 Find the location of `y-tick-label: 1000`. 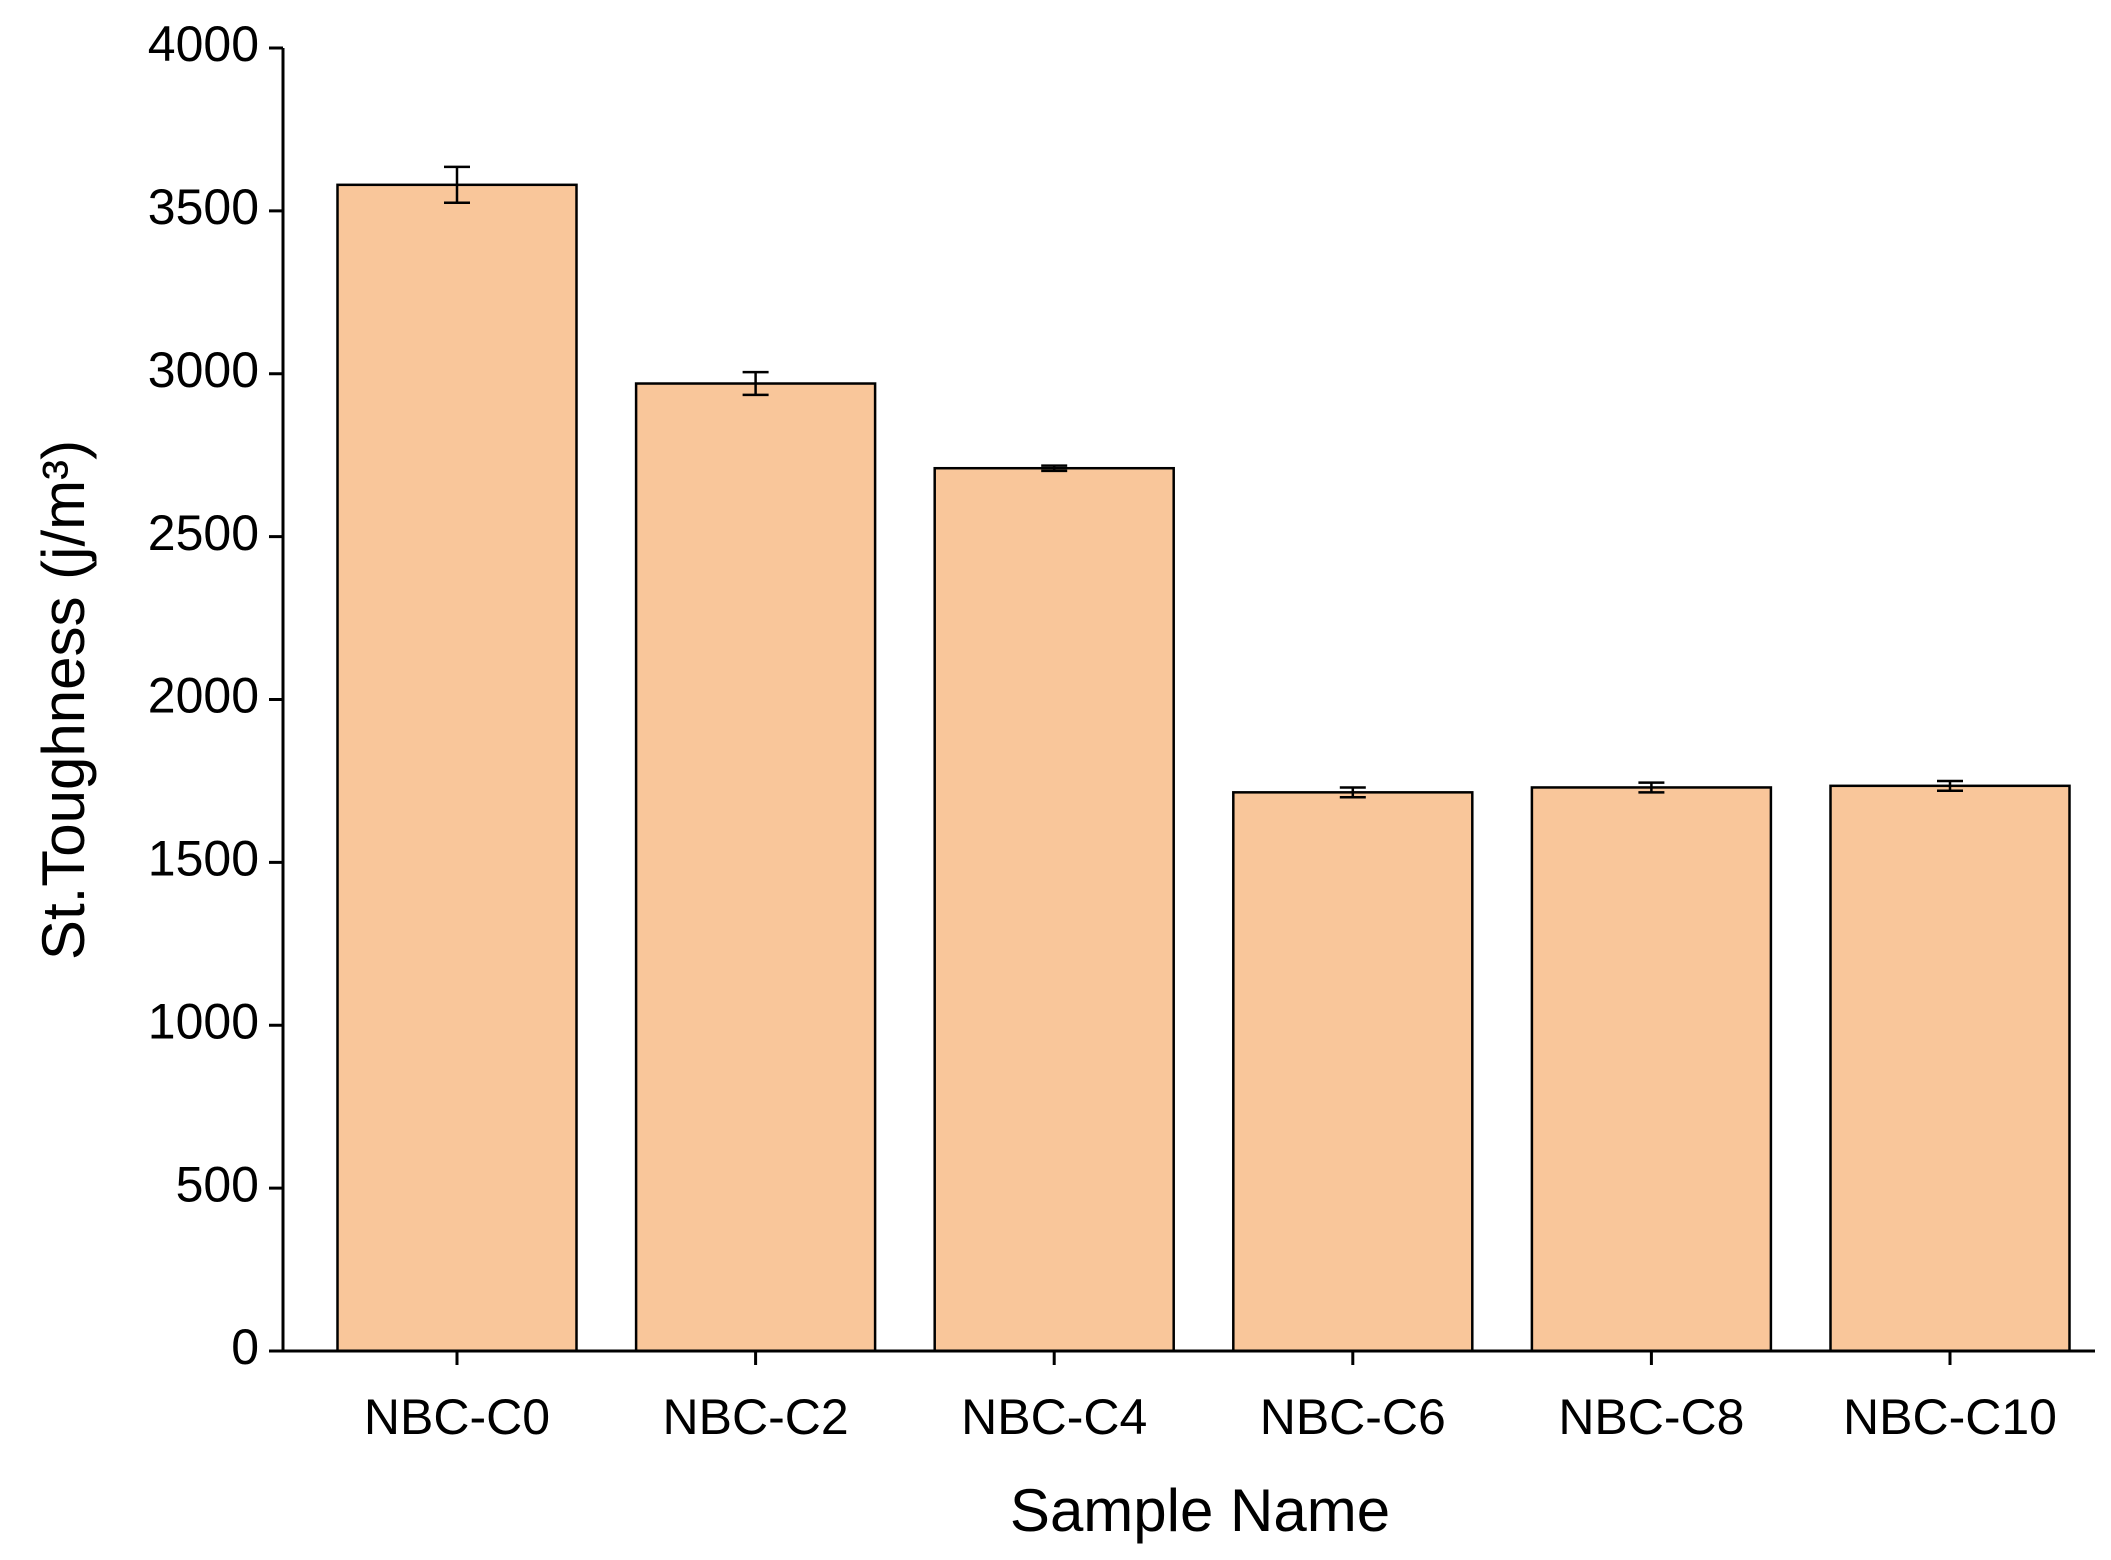

y-tick-label: 1000 is located at coordinates (203, 1021).